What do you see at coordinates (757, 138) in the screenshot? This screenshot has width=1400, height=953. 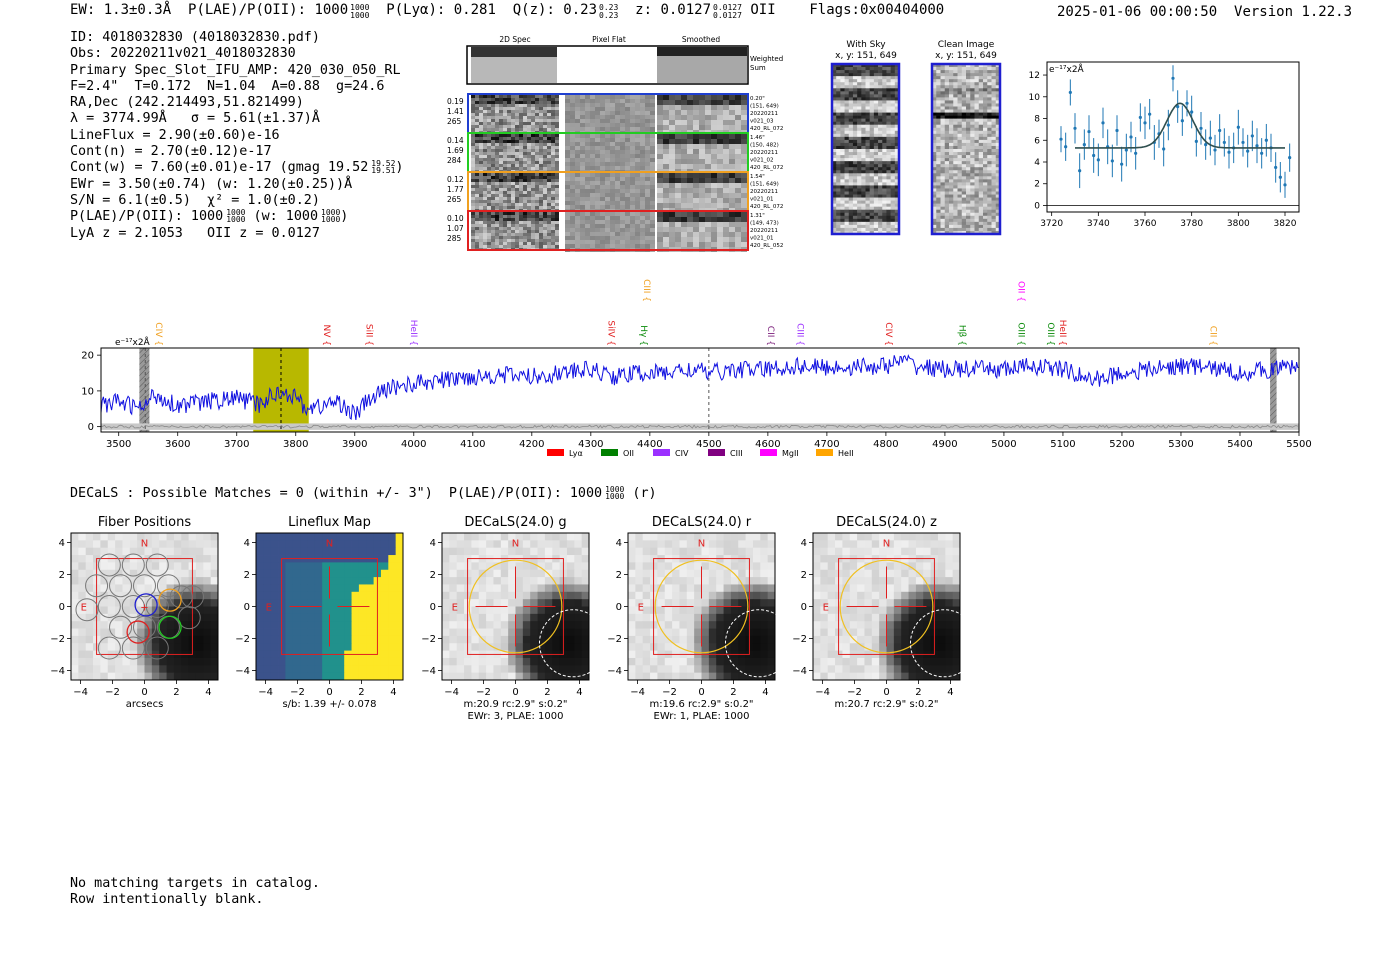 I see `cutout-row-meta: 1.46"` at bounding box center [757, 138].